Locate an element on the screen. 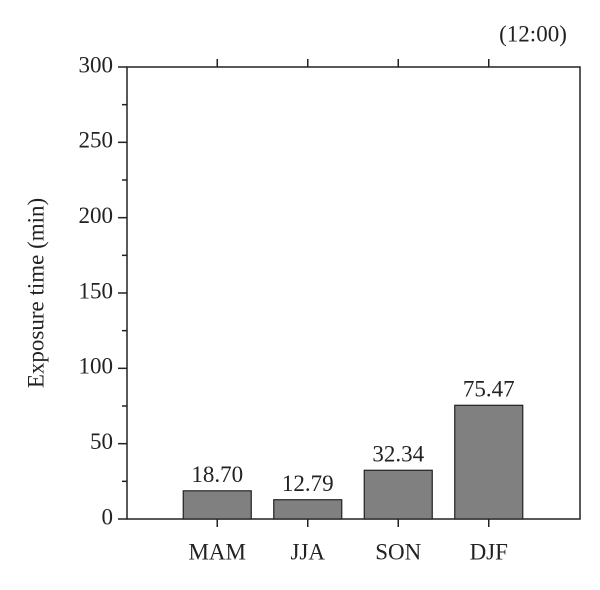  value-label: 18.70 is located at coordinates (217, 474).